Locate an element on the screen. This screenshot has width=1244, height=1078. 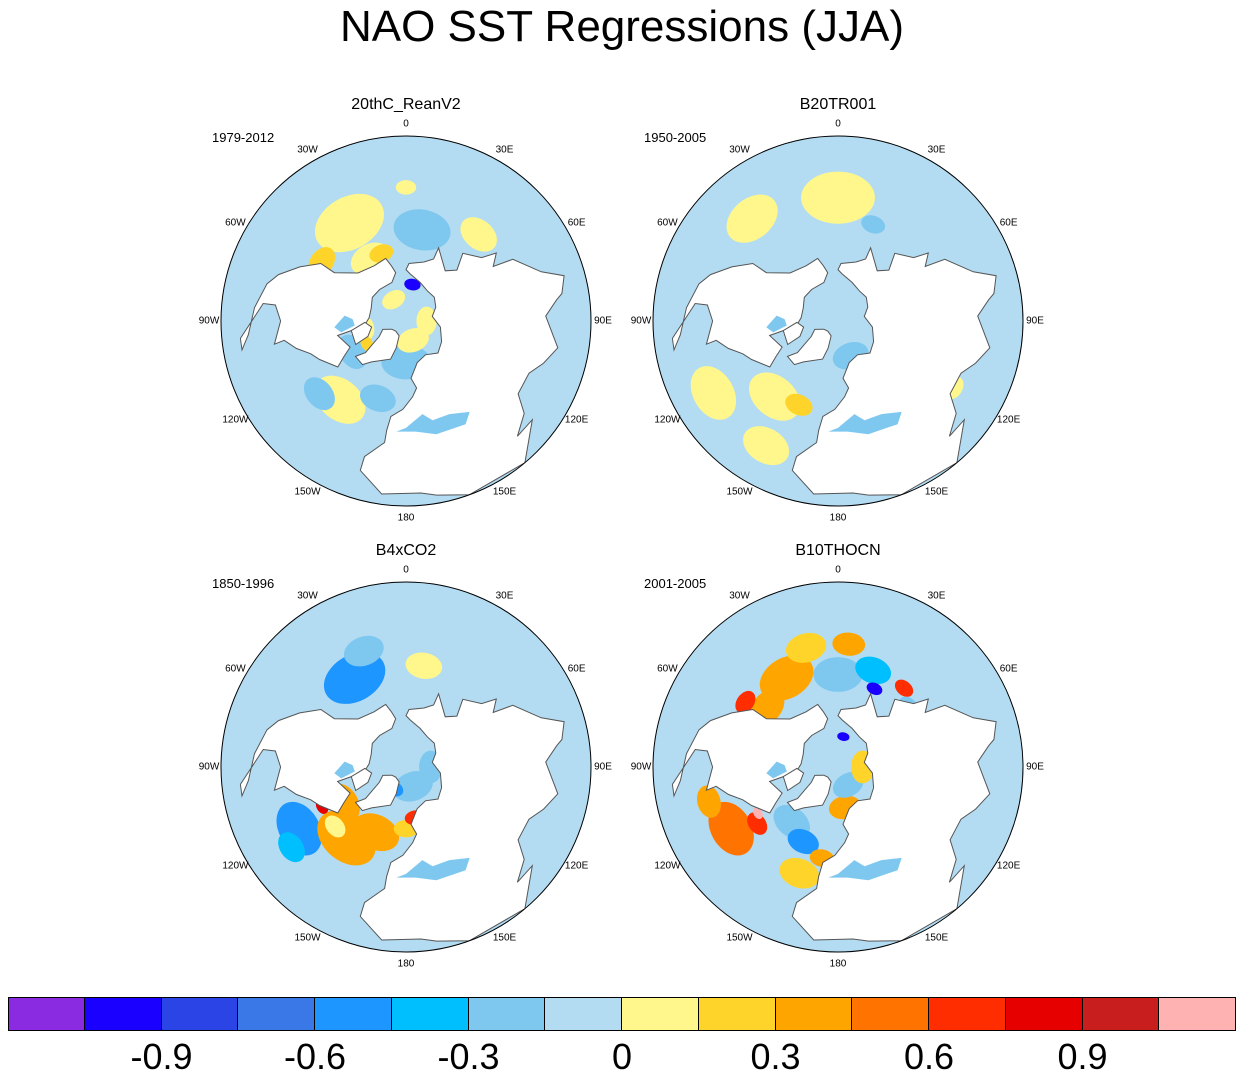
period-label: 2001-2005 is located at coordinates (675, 583).